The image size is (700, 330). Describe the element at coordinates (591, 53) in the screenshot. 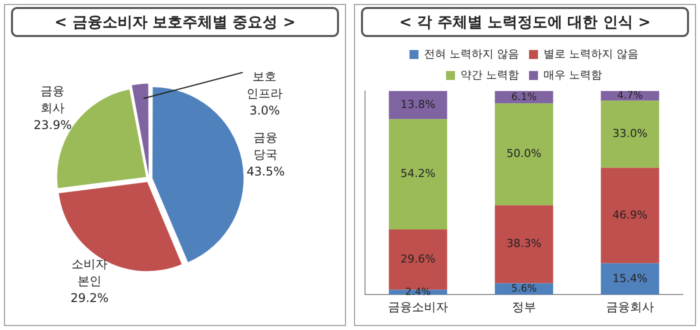

I see `legend-label: 별로 노력하지 않음` at that location.